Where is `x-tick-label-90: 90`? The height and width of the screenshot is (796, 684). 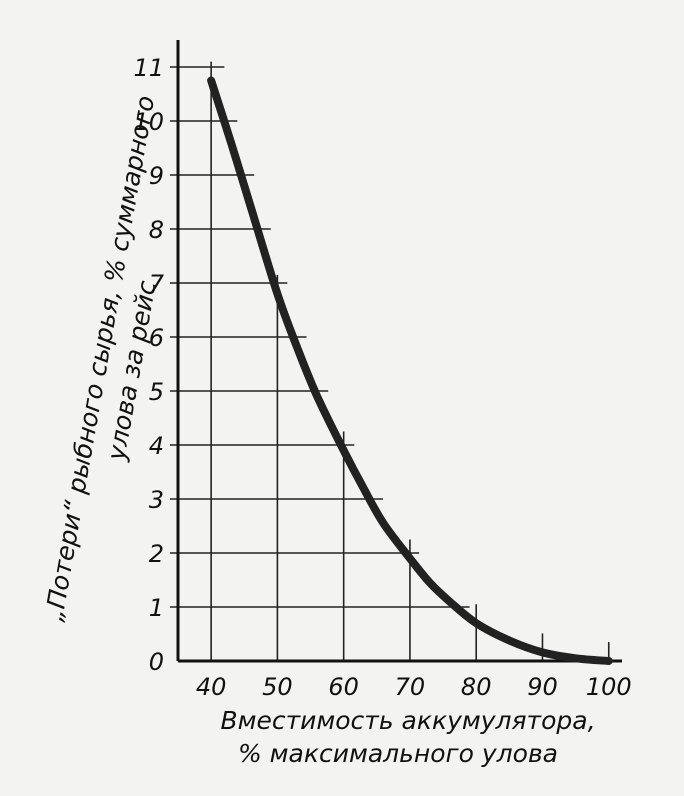 x-tick-label-90: 90 is located at coordinates (542, 687).